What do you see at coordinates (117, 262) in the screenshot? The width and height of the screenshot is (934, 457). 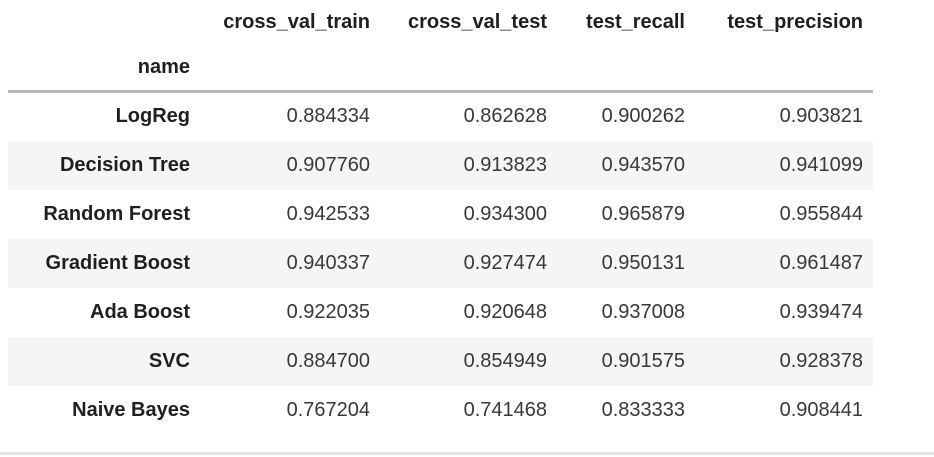 I see `row-label: Gradient Boost` at bounding box center [117, 262].